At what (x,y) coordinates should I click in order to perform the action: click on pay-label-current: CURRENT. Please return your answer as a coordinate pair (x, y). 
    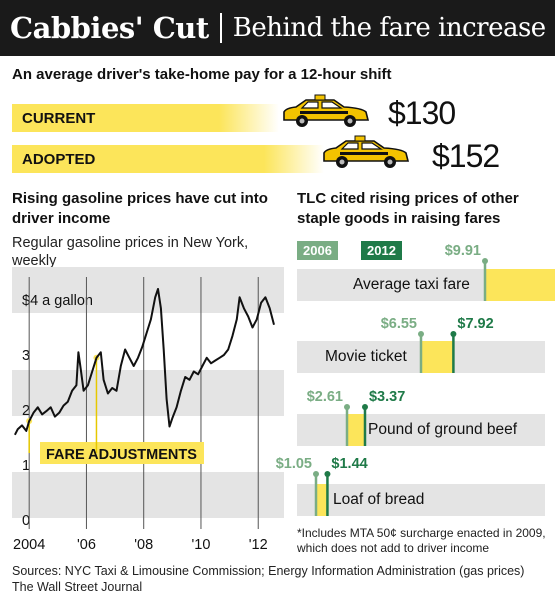
    Looking at the image, I should click on (59, 118).